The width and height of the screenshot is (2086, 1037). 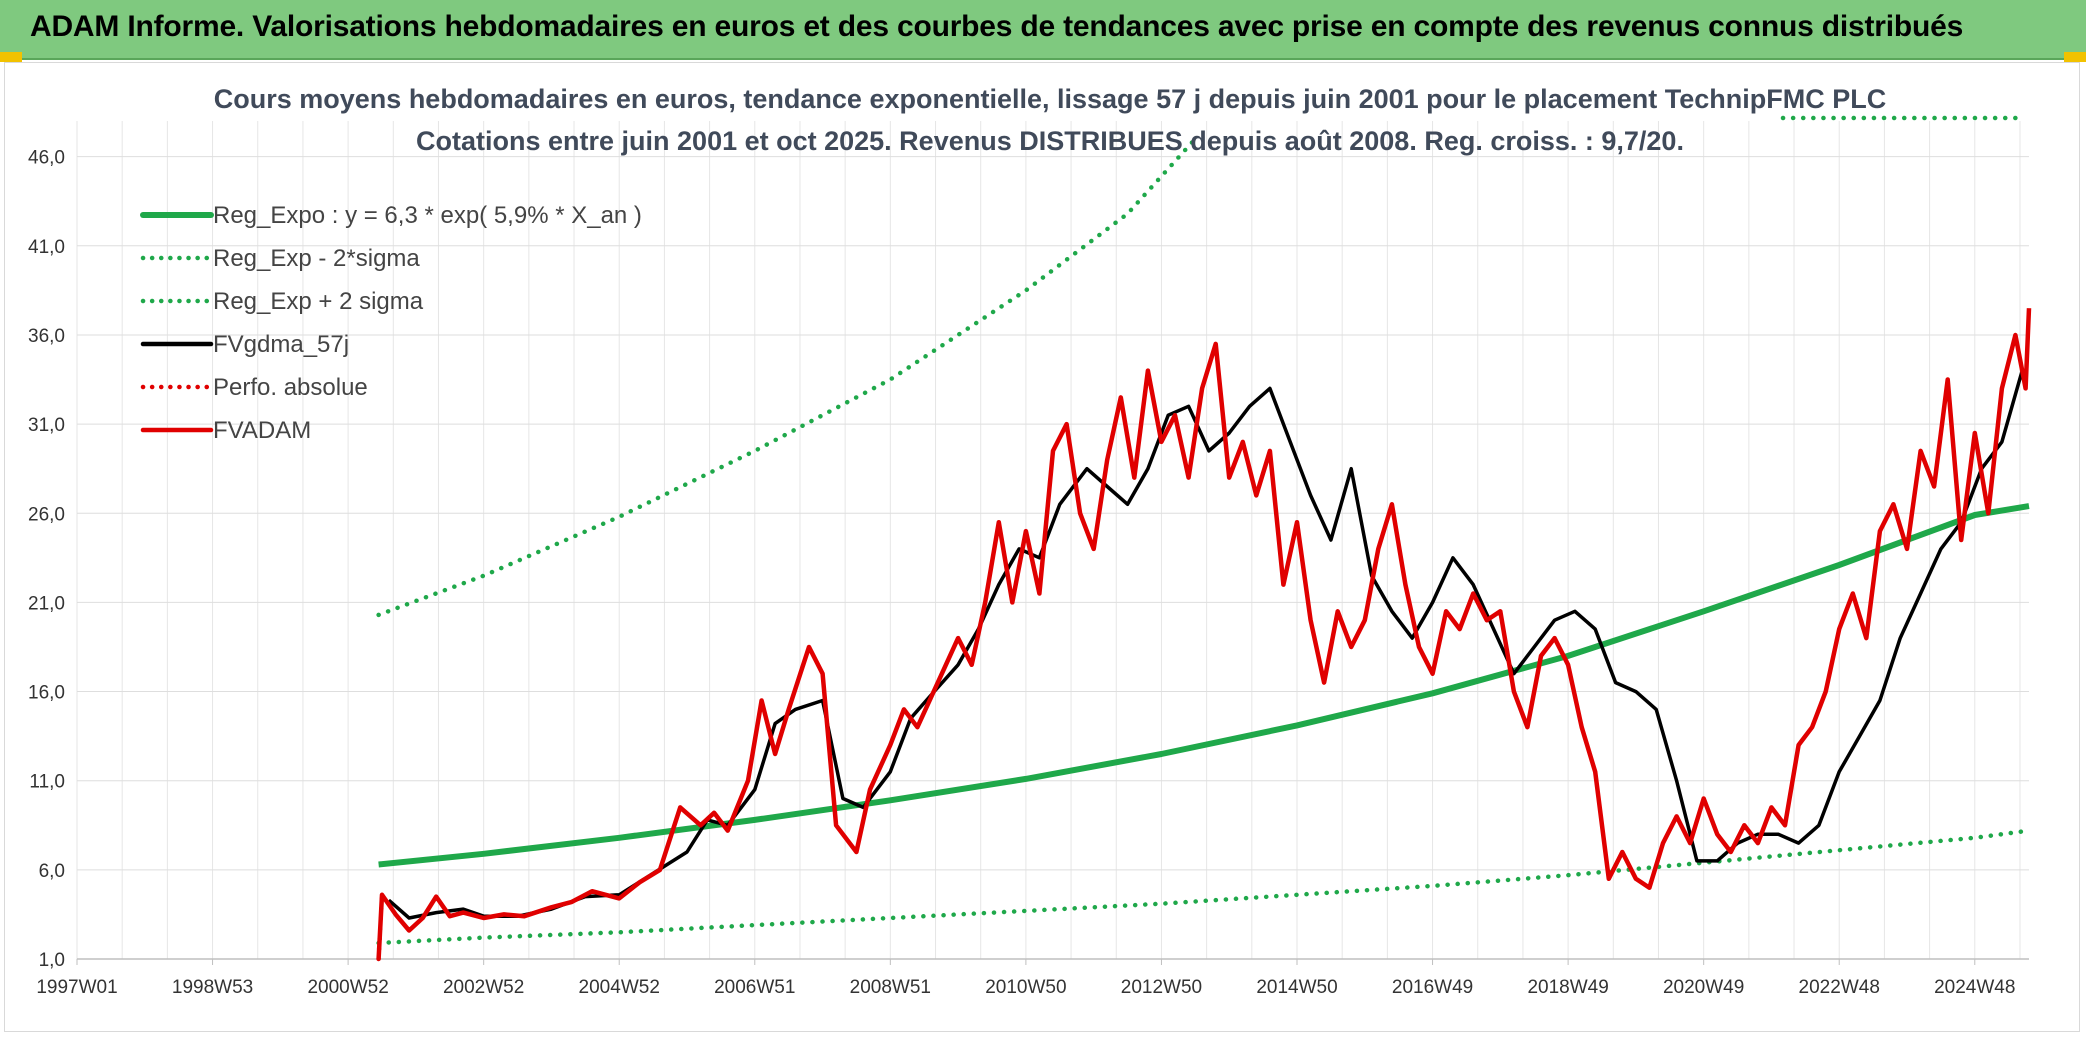 I want to click on legend-label-0: Reg_Expo : y = 6,3 * exp( 5,9% * X_an ), so click(x=427, y=215).